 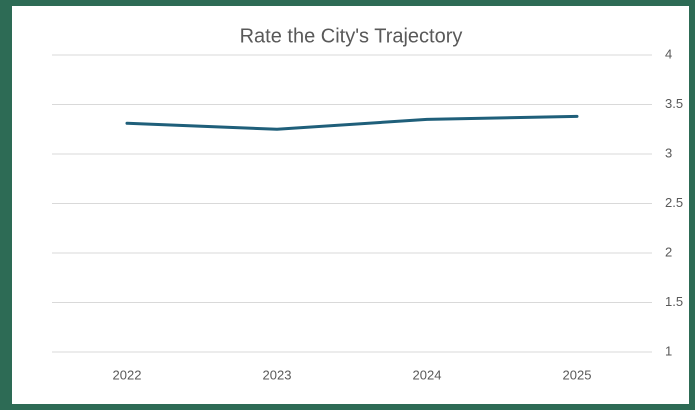 I want to click on x-tick-label: 2025, so click(x=577, y=374).